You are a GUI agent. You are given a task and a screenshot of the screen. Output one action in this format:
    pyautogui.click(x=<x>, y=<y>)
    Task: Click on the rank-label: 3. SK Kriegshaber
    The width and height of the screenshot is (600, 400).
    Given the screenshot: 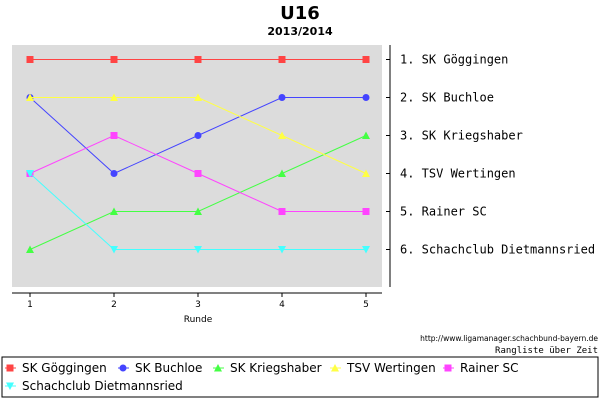 What is the action you would take?
    pyautogui.click(x=461, y=136)
    